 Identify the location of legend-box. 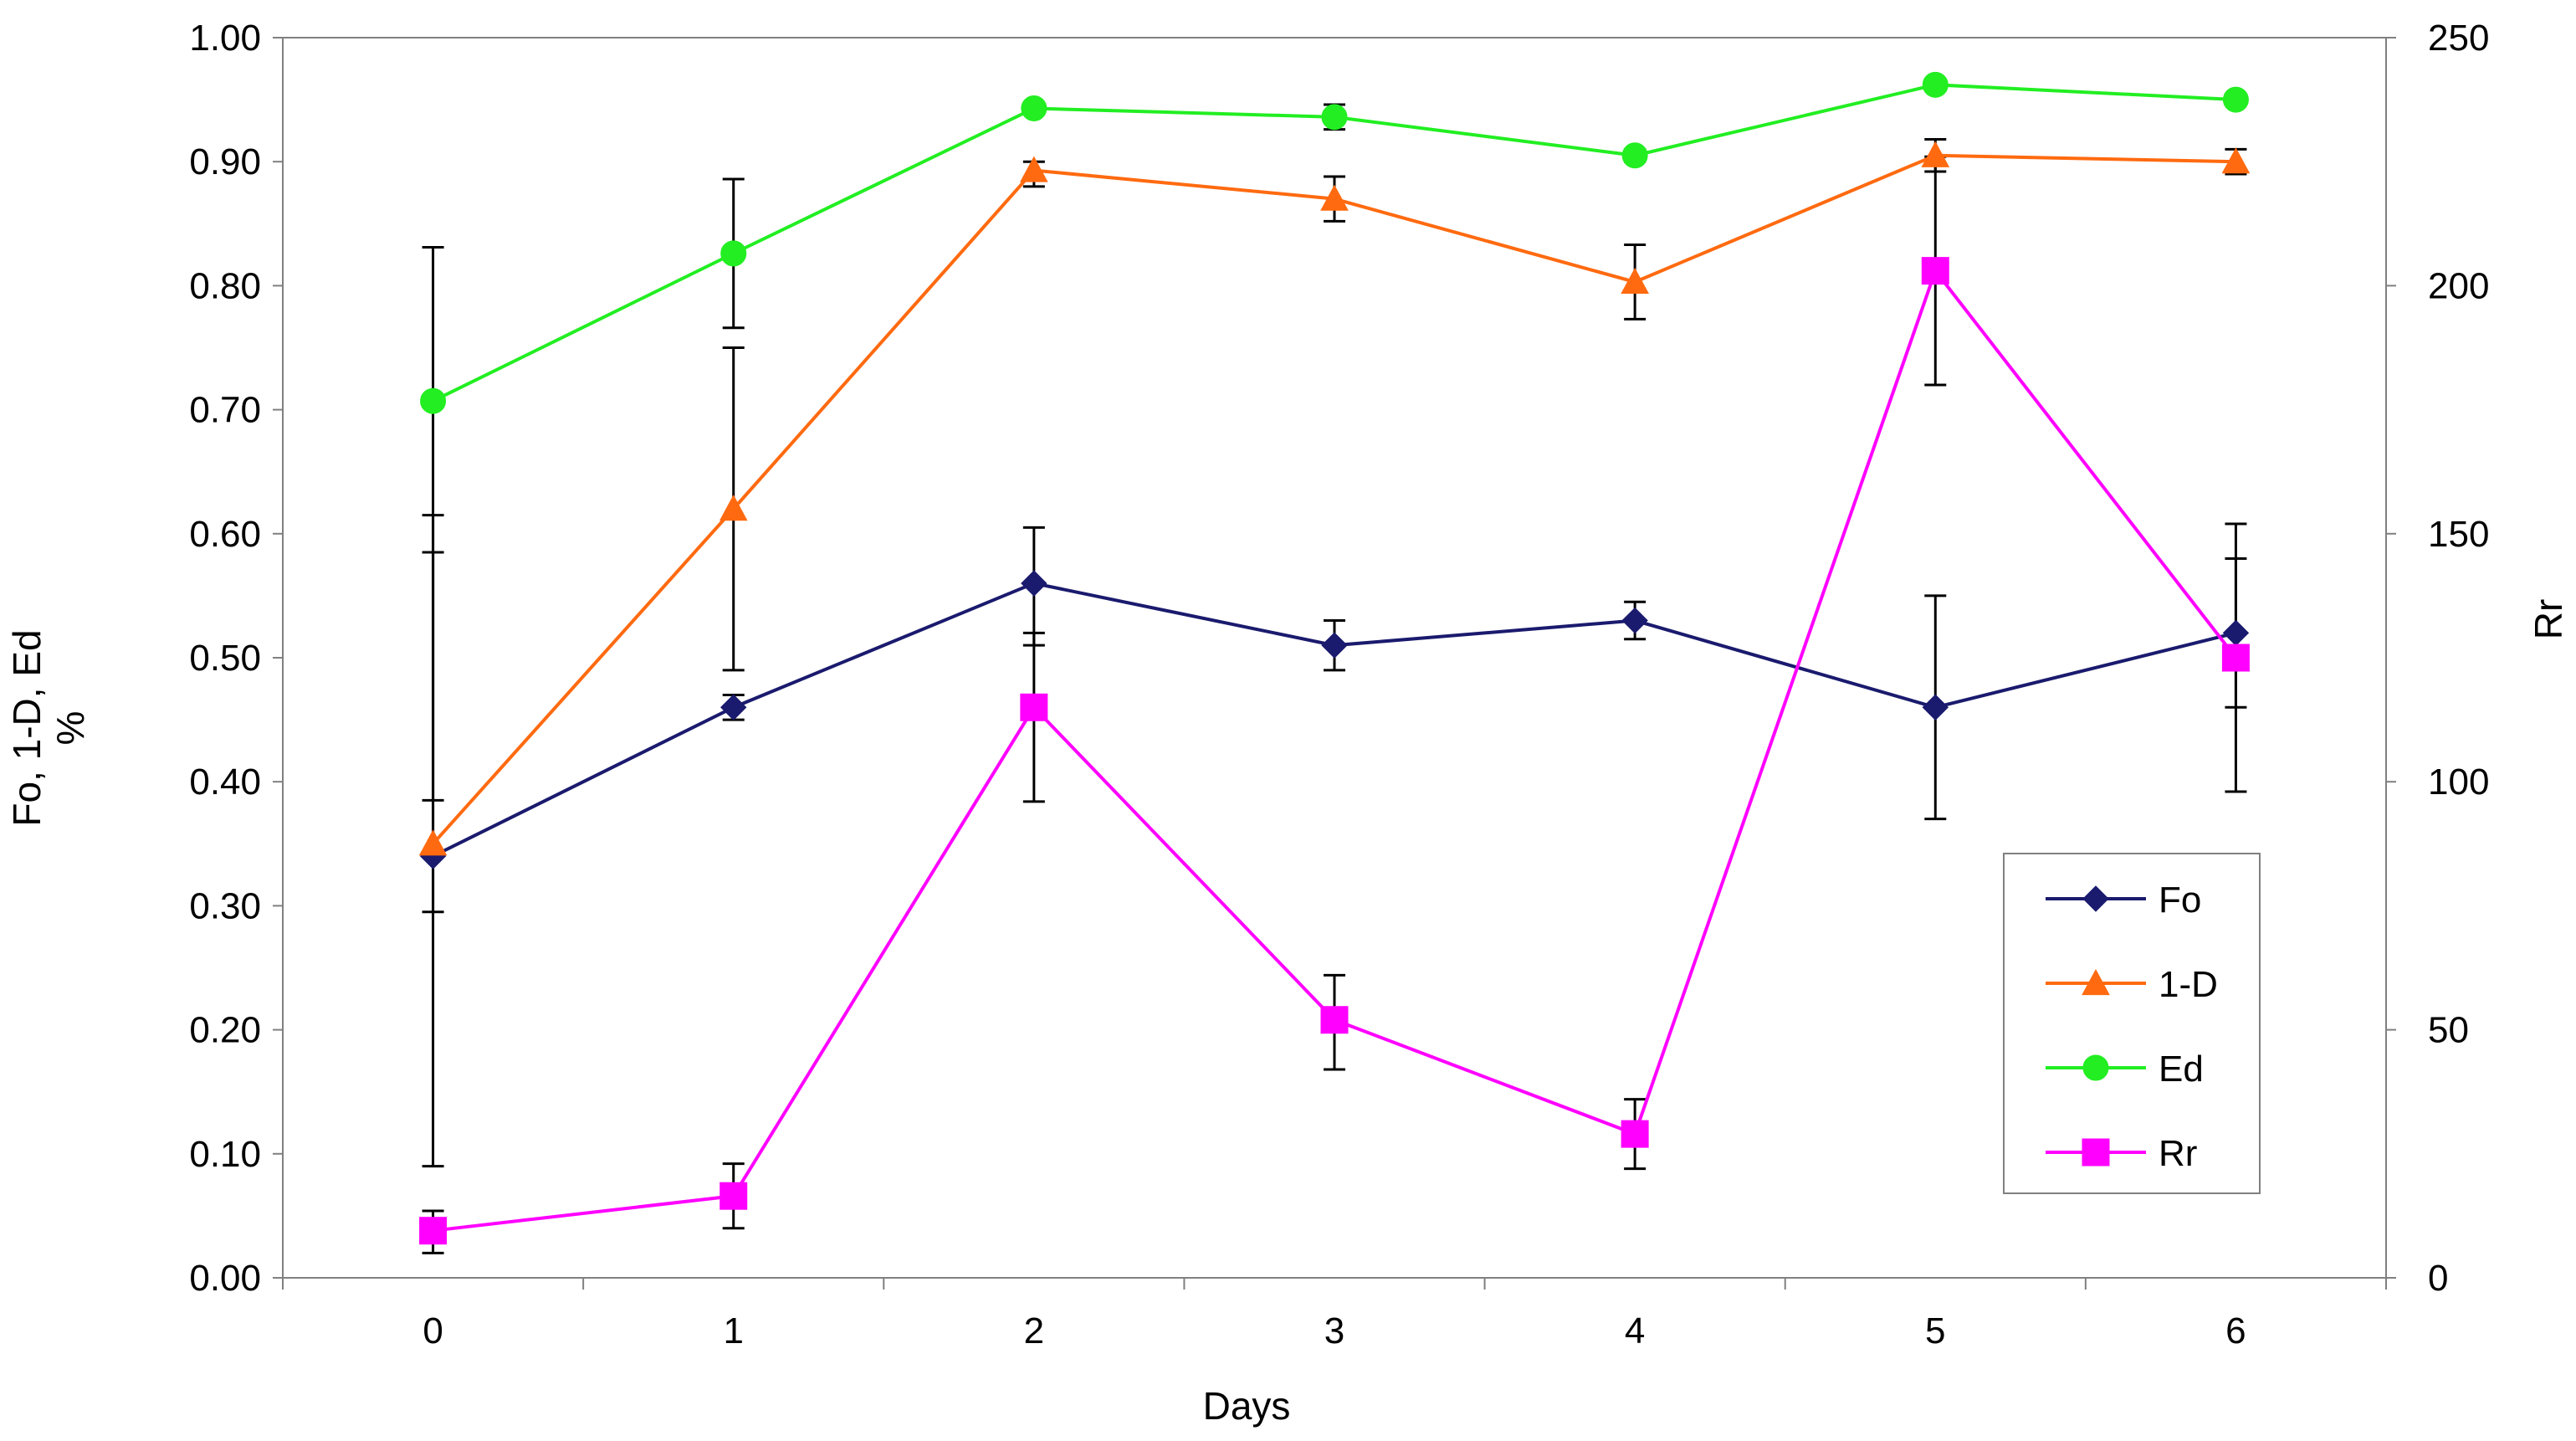
(2132, 1024).